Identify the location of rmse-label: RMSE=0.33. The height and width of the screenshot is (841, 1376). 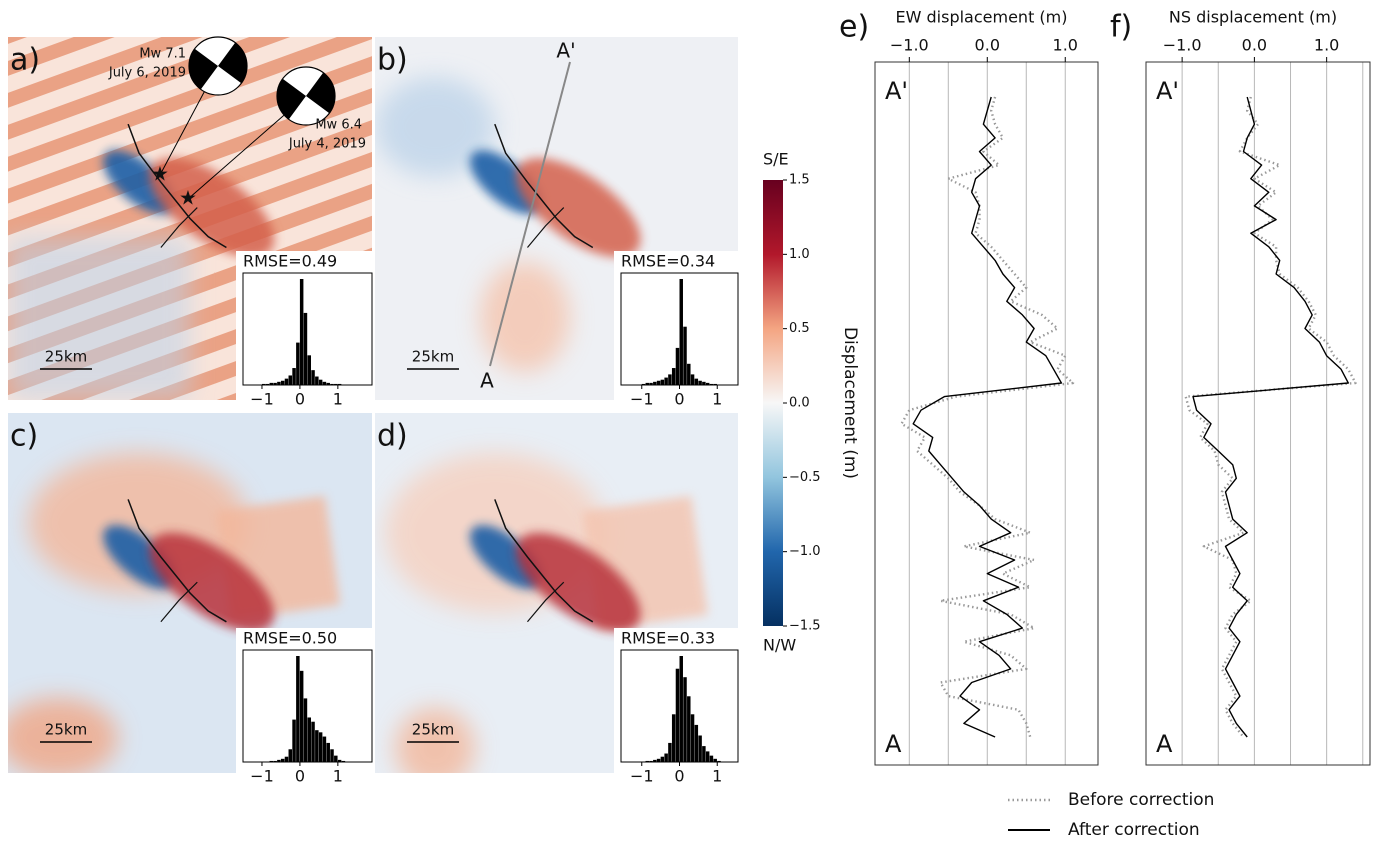
(668, 638).